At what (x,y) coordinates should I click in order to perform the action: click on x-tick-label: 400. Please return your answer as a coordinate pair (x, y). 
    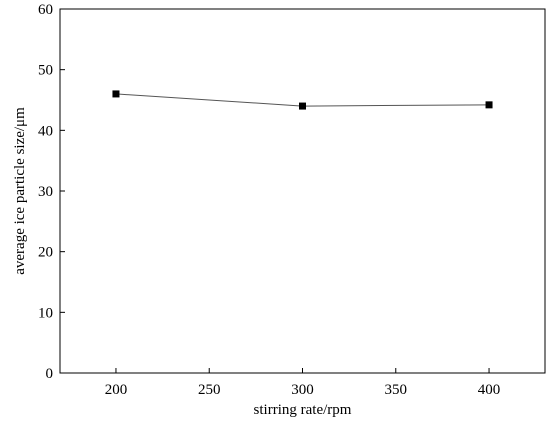
    Looking at the image, I should click on (489, 390).